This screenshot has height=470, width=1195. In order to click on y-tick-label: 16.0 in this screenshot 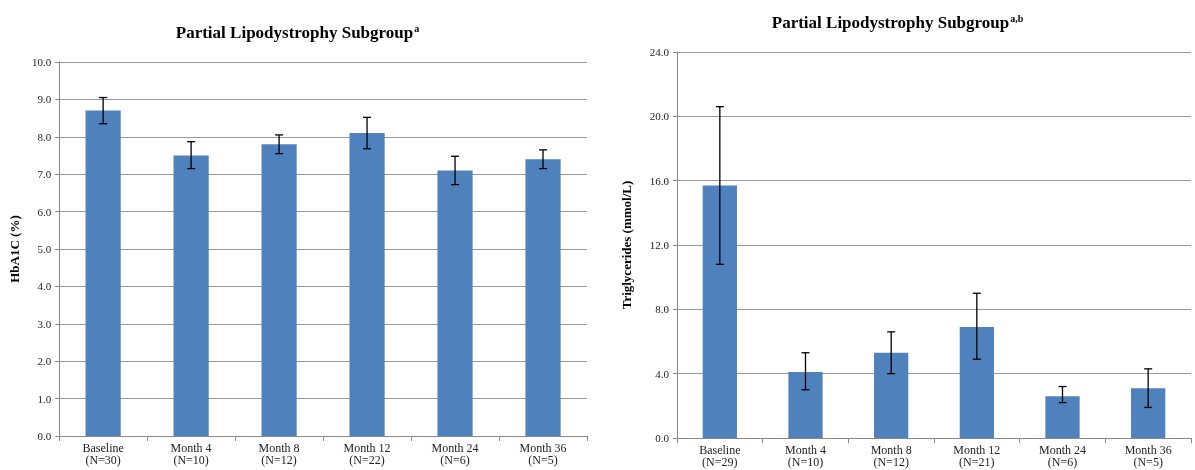, I will do `click(659, 180)`.